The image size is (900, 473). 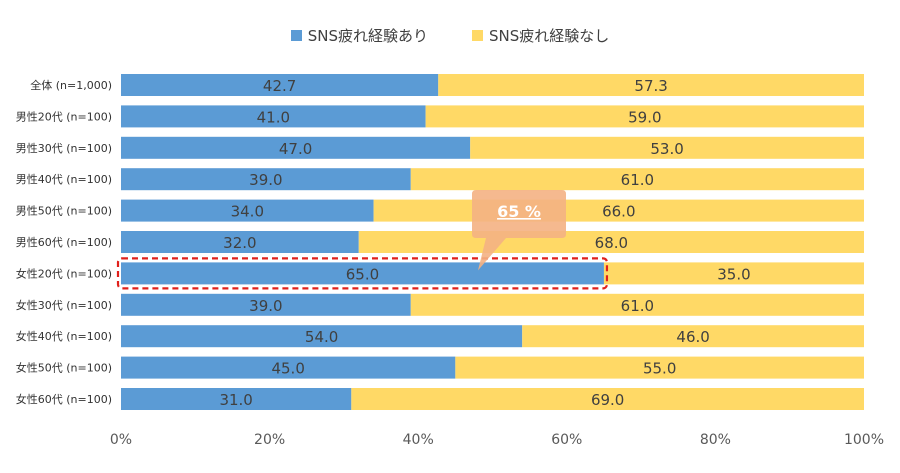 I want to click on legend: SNS疲れ経験あり SNS疲れ経験なし, so click(x=450, y=35).